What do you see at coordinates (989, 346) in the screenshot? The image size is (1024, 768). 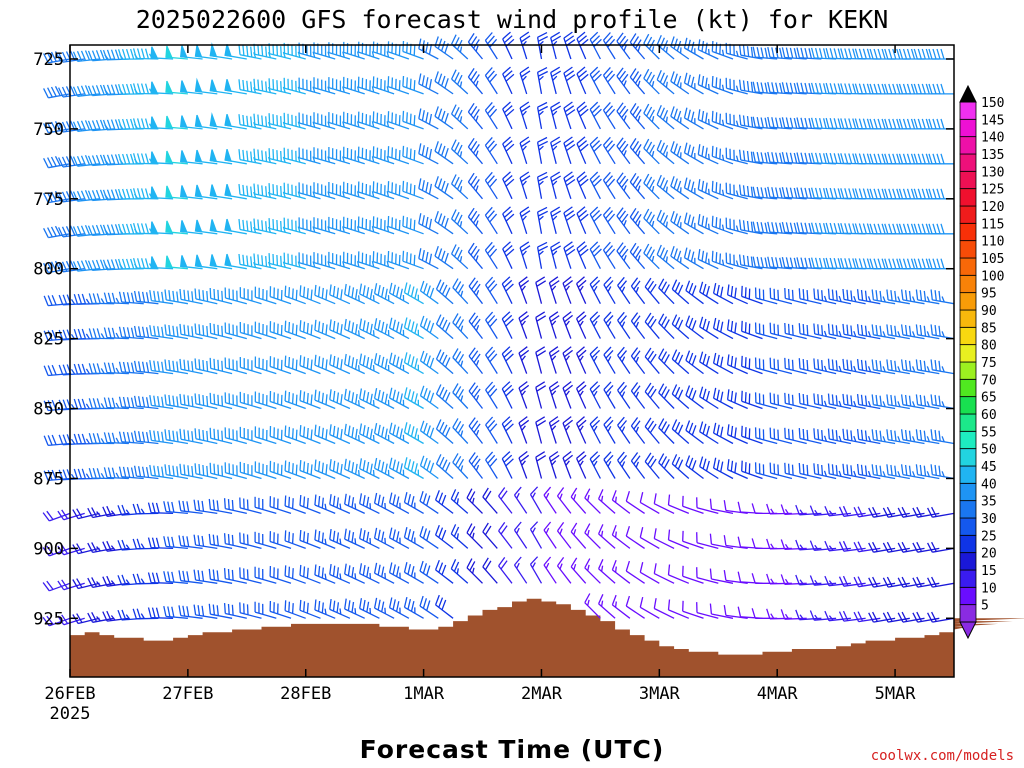 I see `colorbar-label: 80` at bounding box center [989, 346].